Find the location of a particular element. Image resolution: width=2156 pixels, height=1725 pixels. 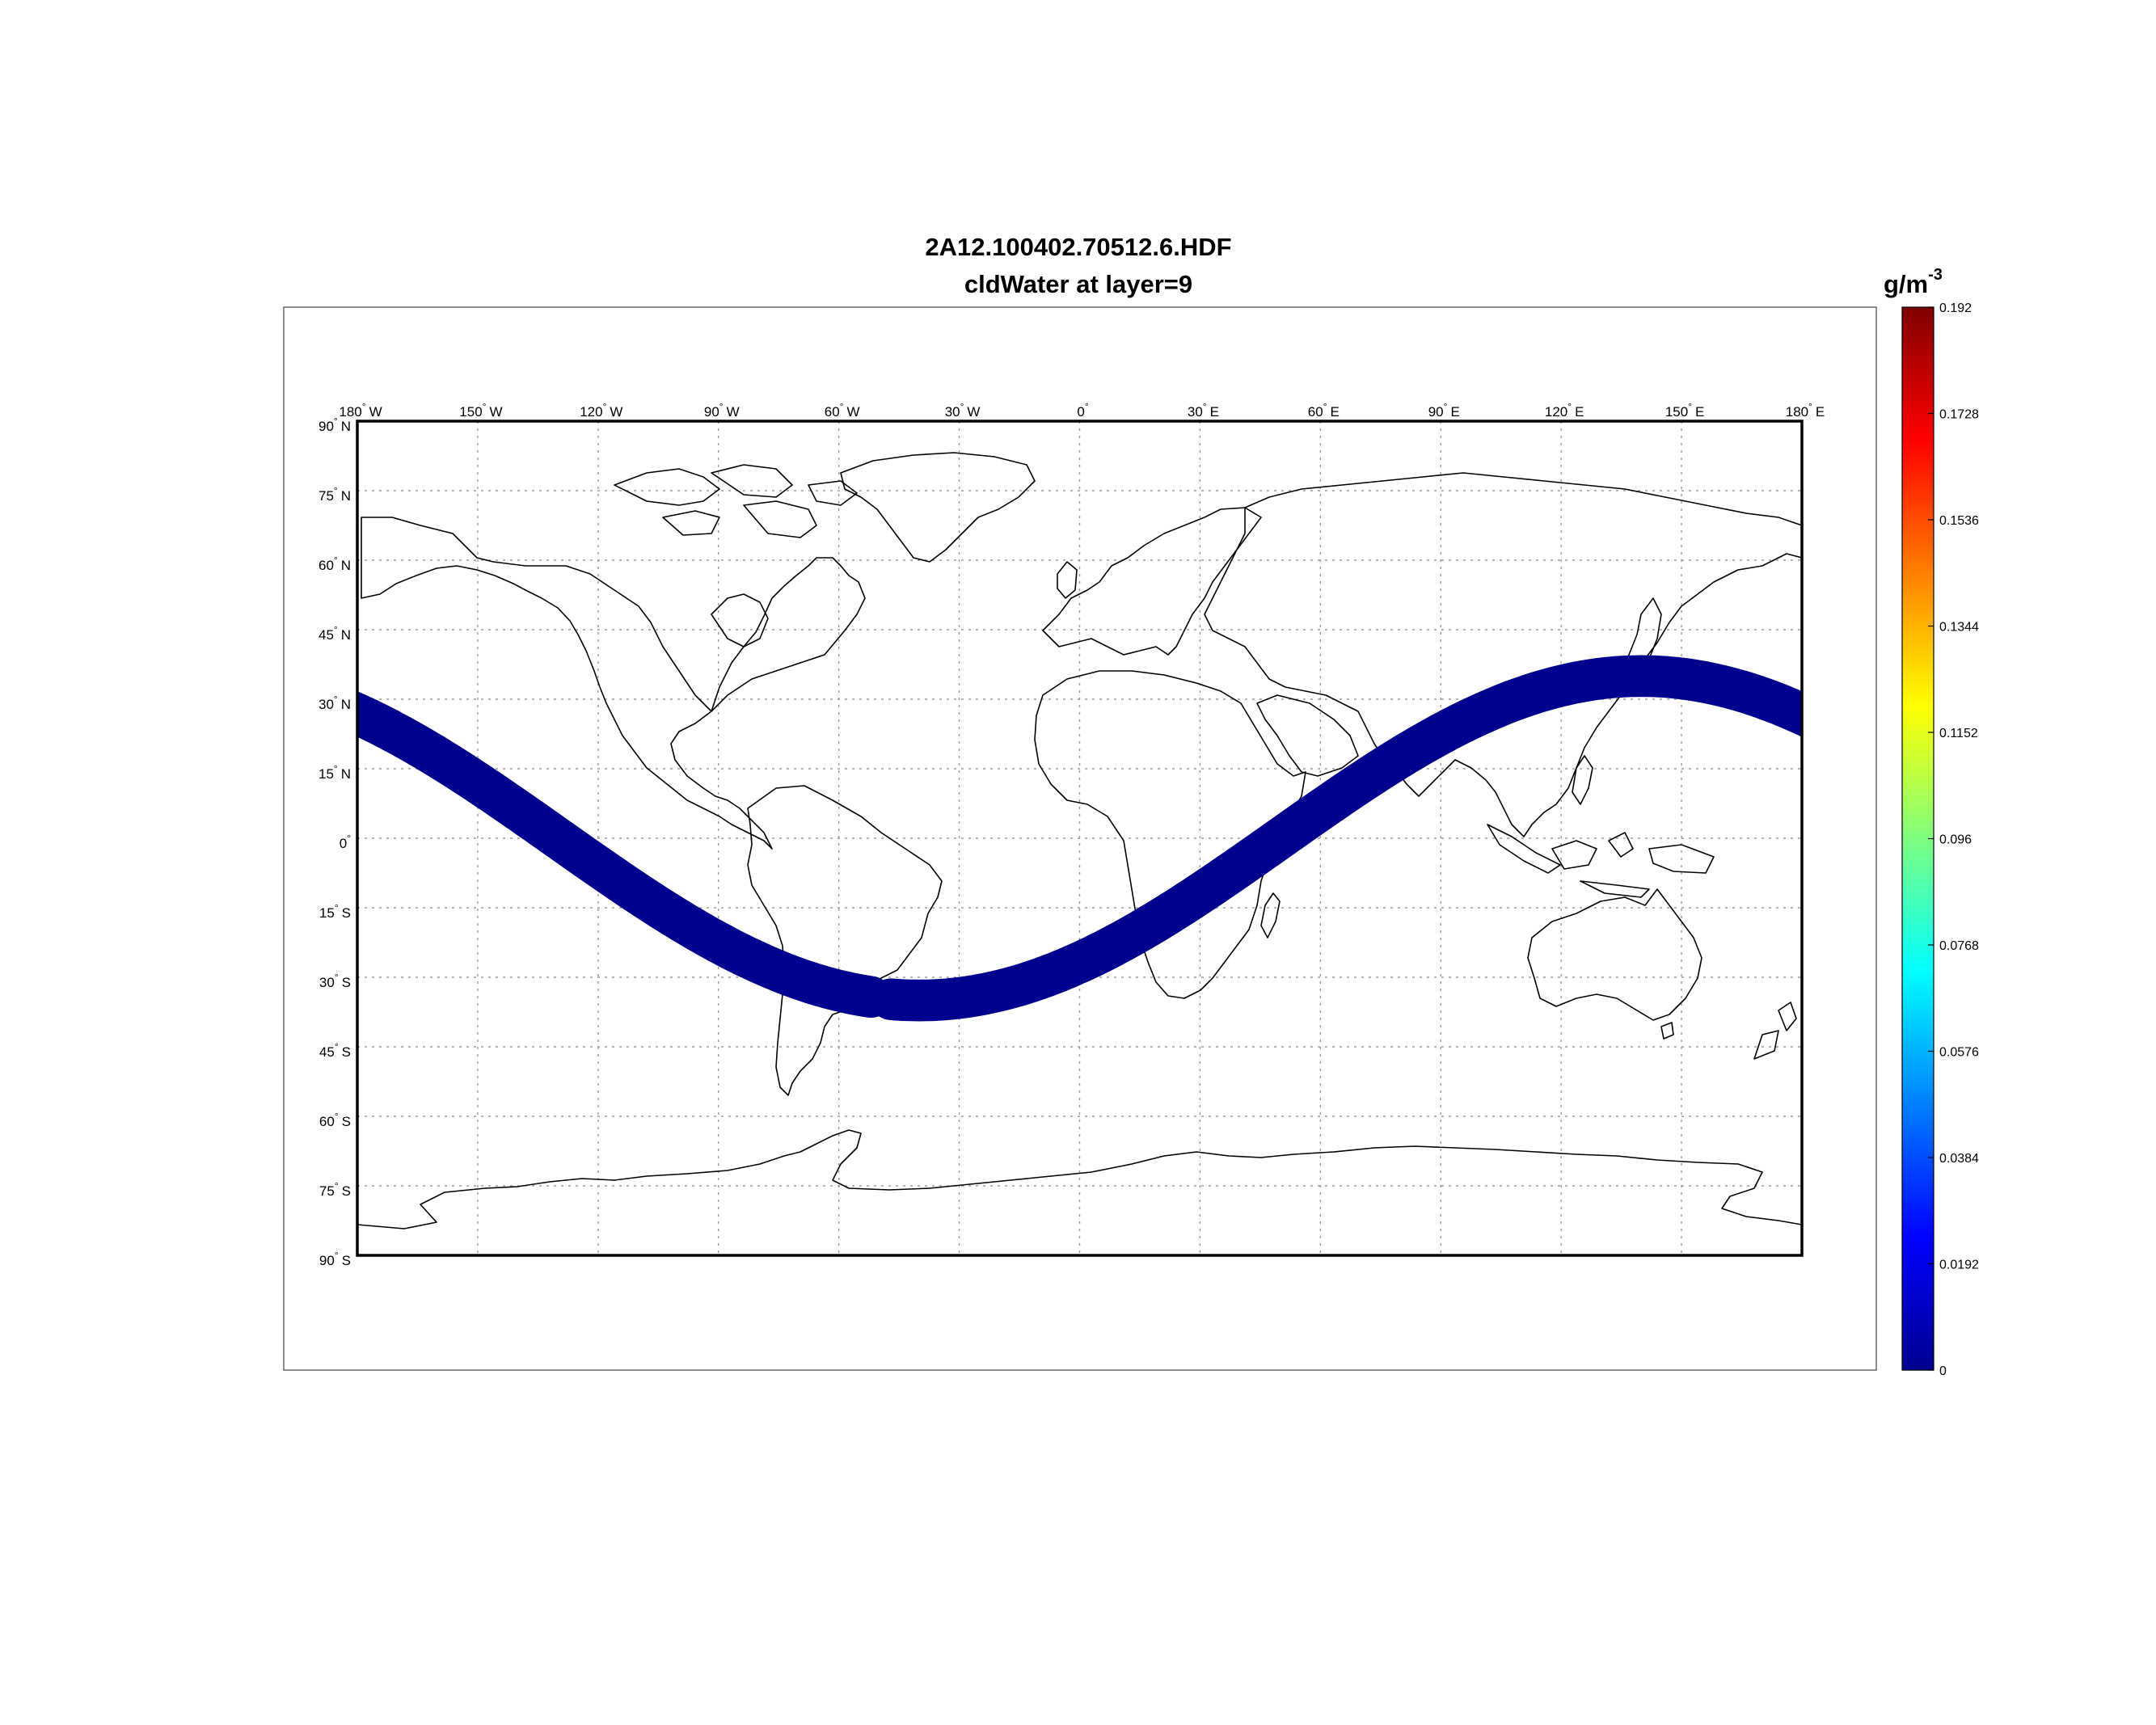

lon-tick-label: 90° W is located at coordinates (722, 410).